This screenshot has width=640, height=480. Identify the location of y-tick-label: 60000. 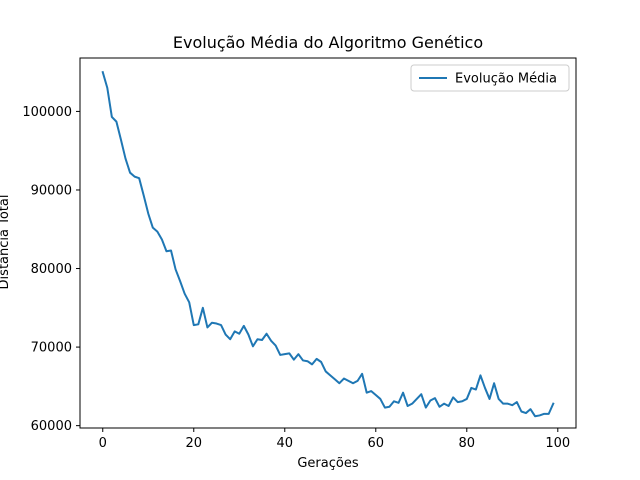
(51, 426).